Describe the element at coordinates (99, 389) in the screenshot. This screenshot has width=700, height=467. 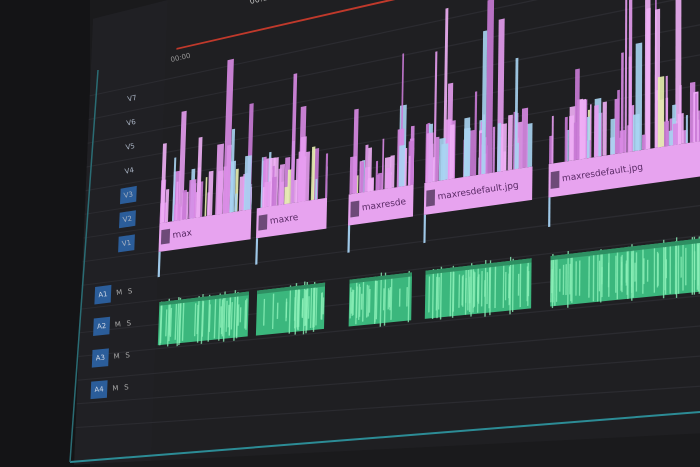
I see `audio-track-label: A4` at that location.